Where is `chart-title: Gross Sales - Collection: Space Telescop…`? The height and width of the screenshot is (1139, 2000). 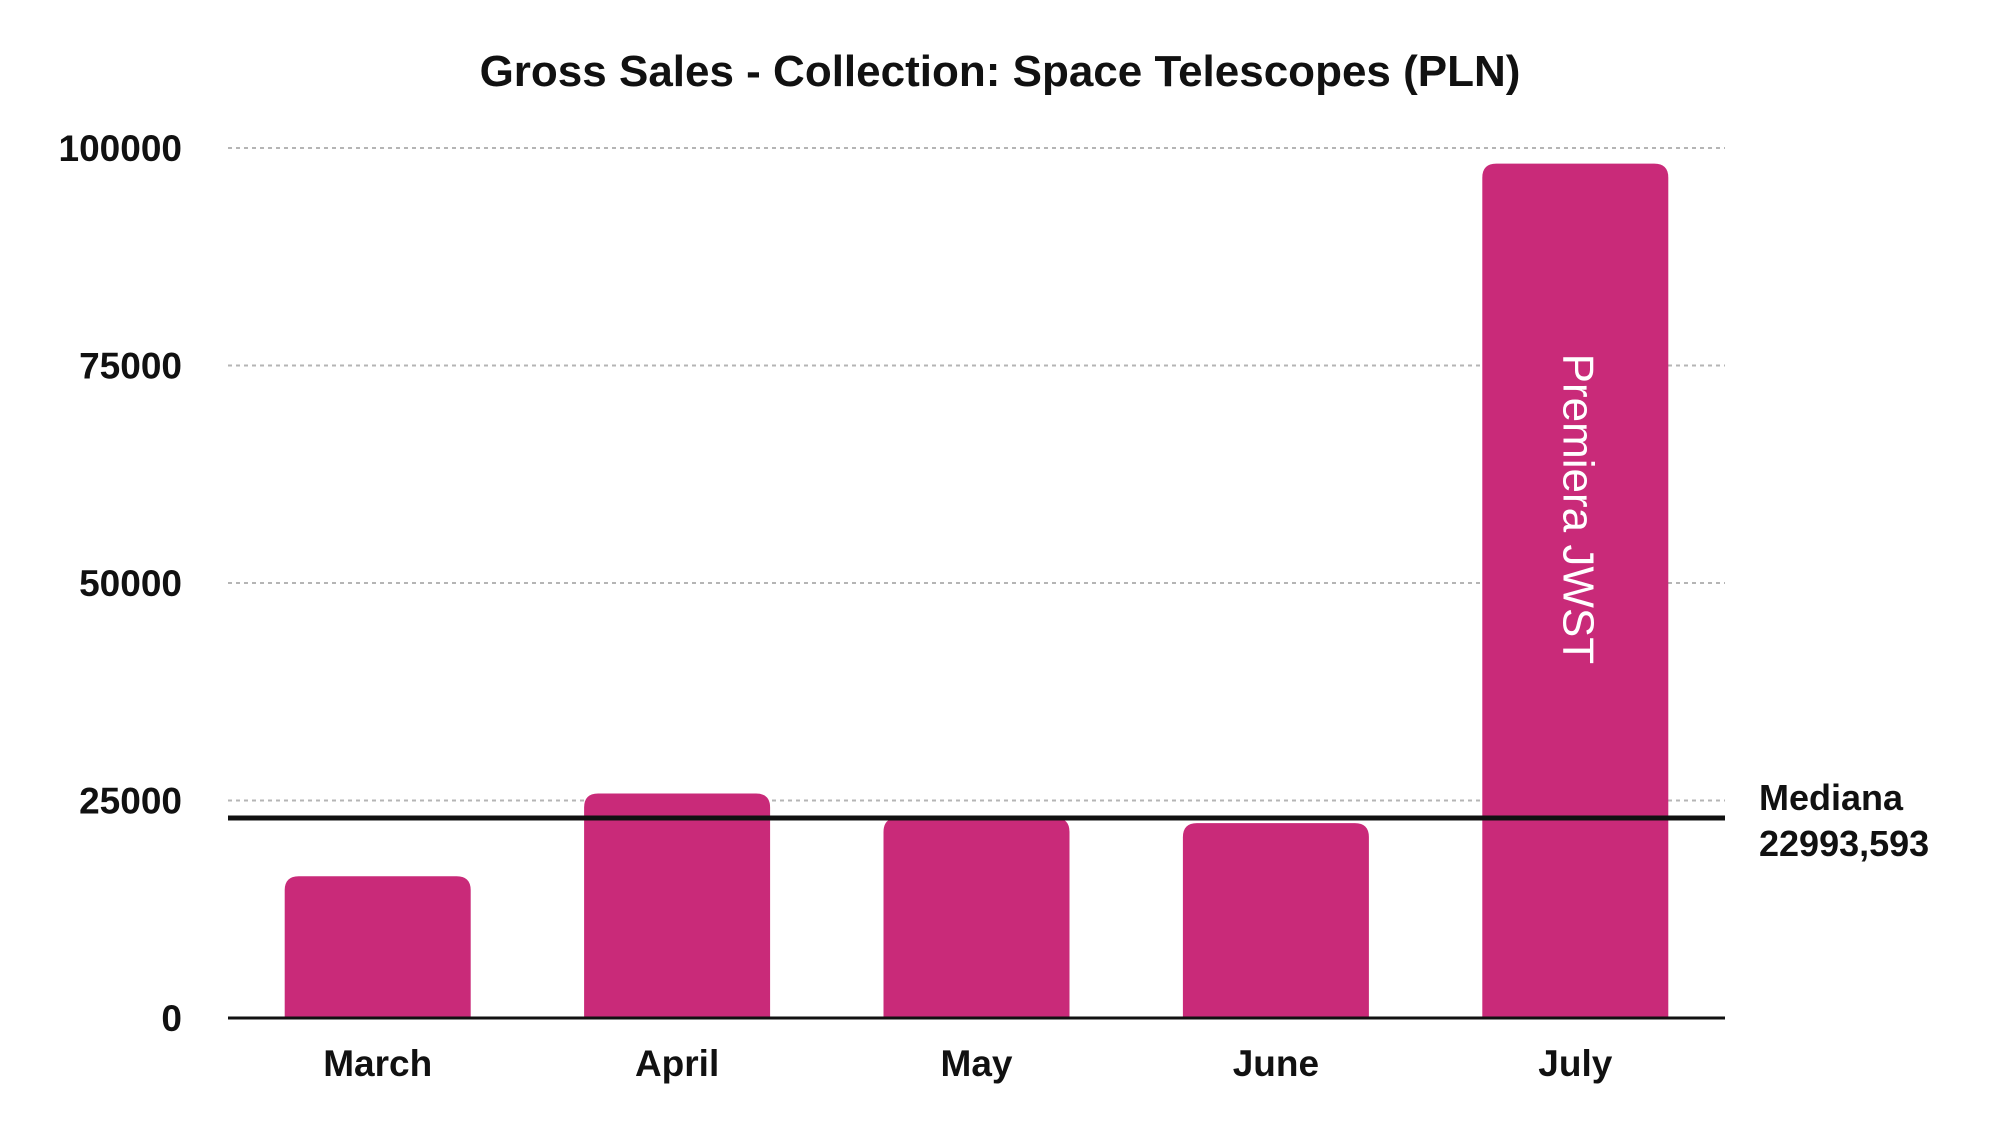 chart-title: Gross Sales - Collection: Space Telescop… is located at coordinates (1000, 71).